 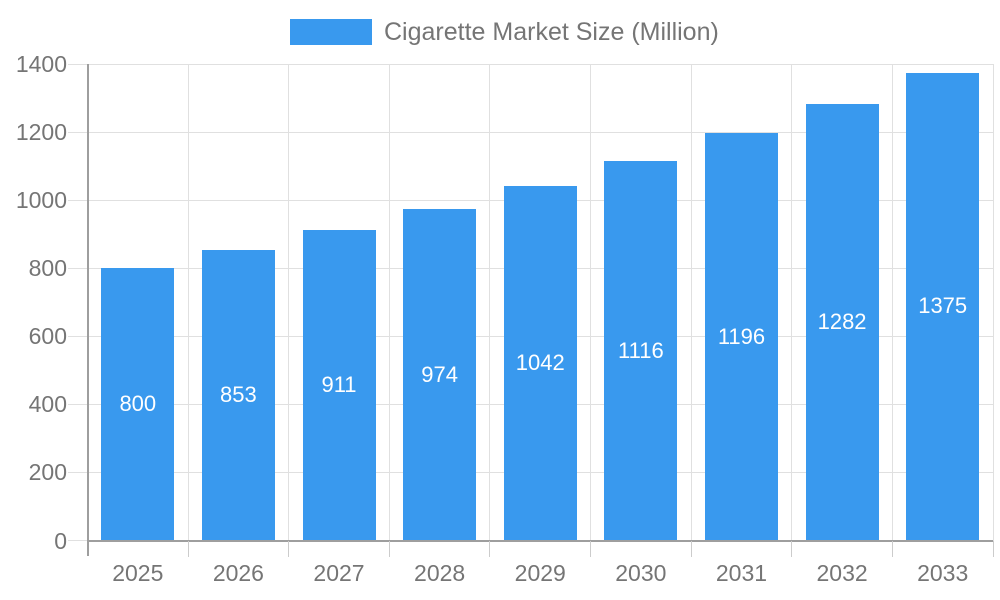 I want to click on bar-2030: 1116, so click(x=641, y=350).